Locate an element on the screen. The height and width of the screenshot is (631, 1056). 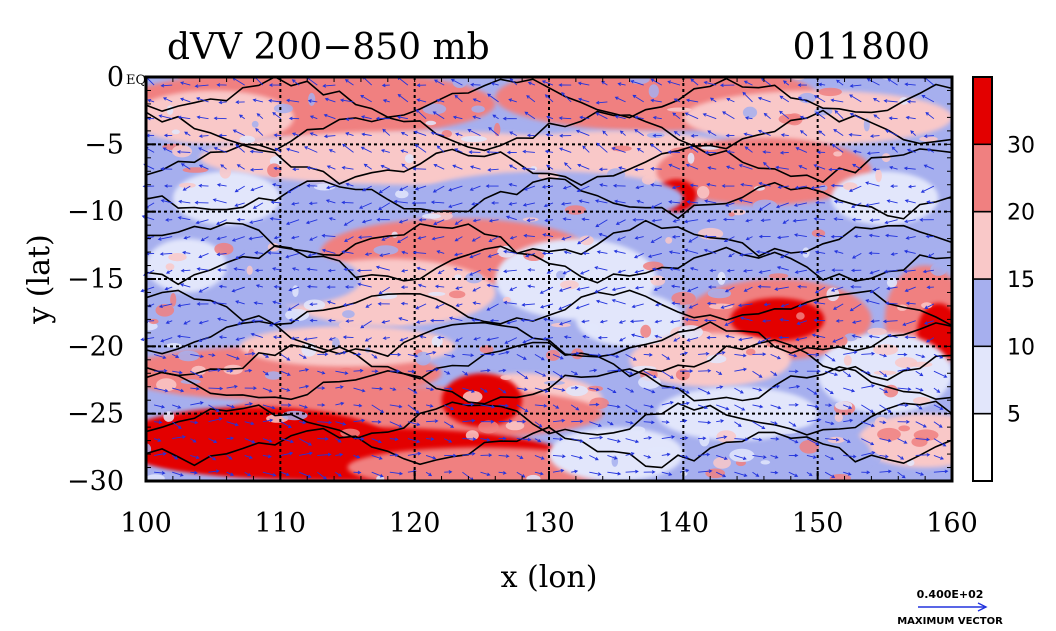
y-axis-label: y (lat) is located at coordinates (39, 279).